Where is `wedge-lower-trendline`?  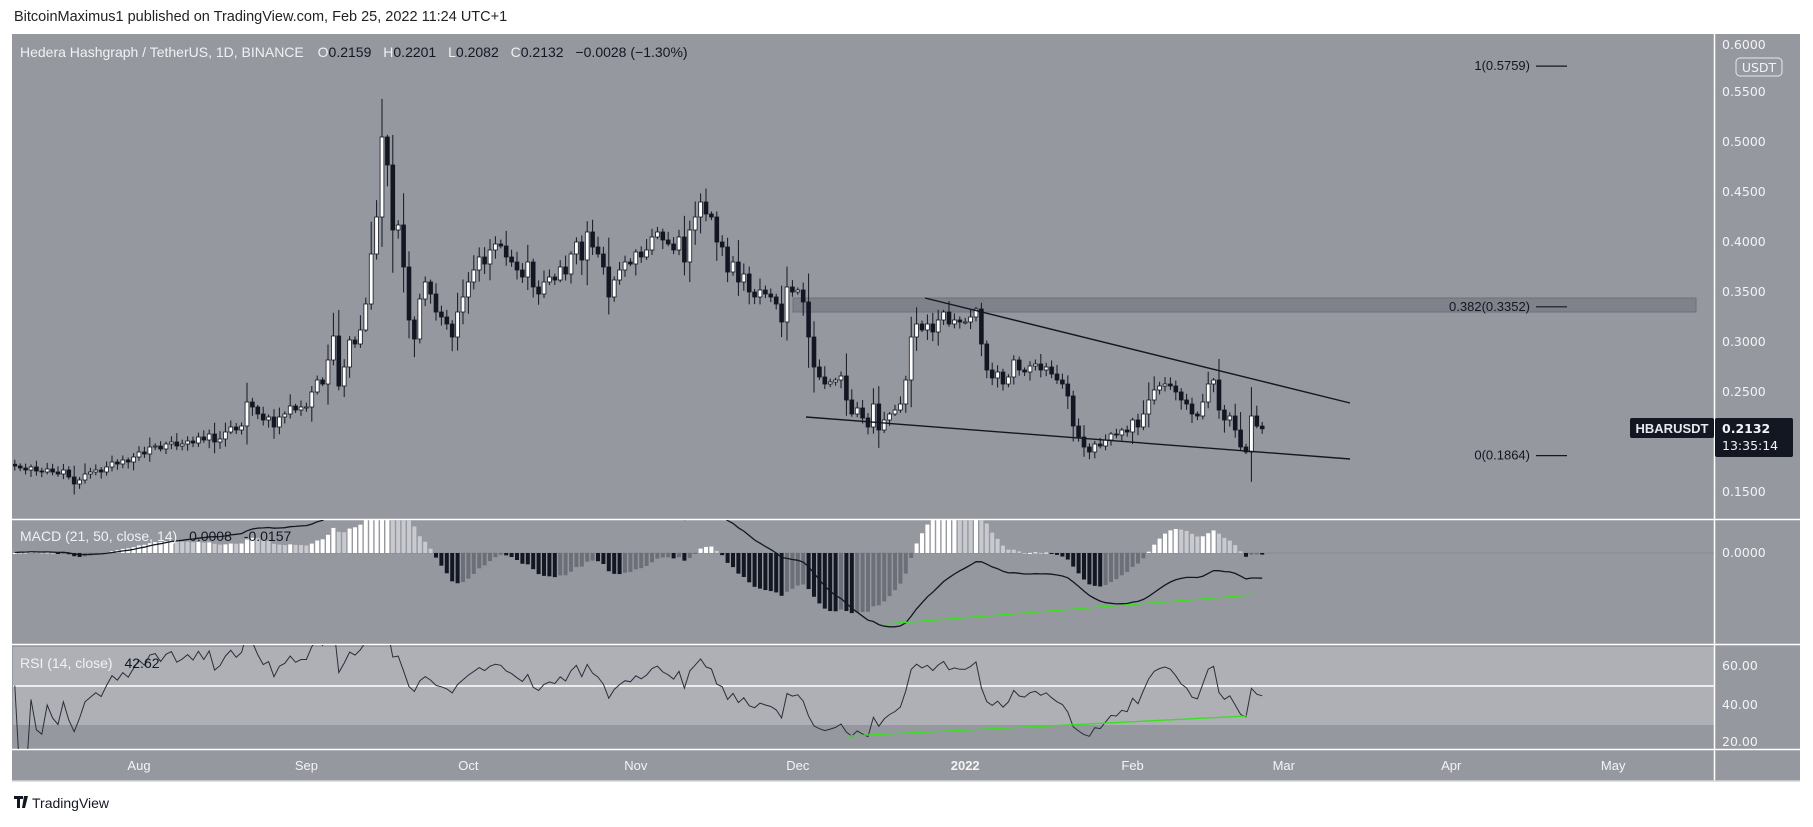 wedge-lower-trendline is located at coordinates (1078, 438).